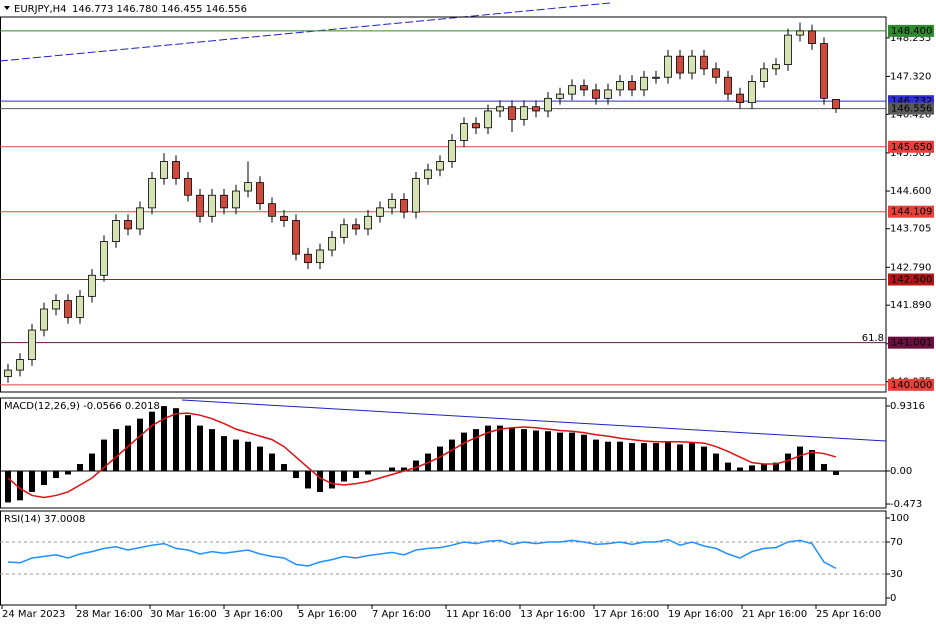 The width and height of the screenshot is (936, 624). I want to click on symbol-marker, so click(7, 8).